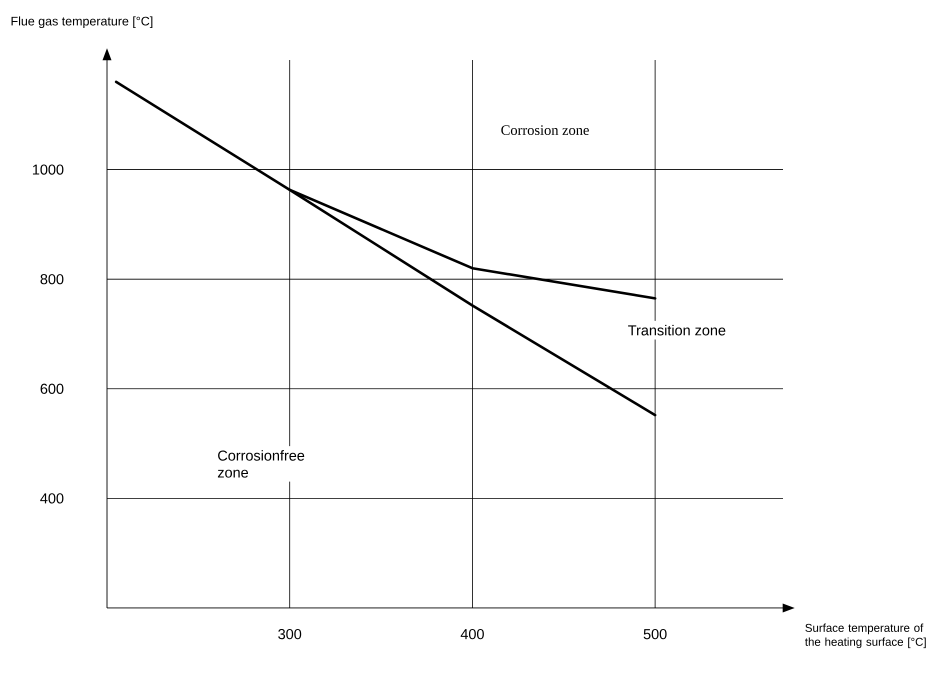 The height and width of the screenshot is (675, 935). I want to click on y-tick-label: 800, so click(52, 279).